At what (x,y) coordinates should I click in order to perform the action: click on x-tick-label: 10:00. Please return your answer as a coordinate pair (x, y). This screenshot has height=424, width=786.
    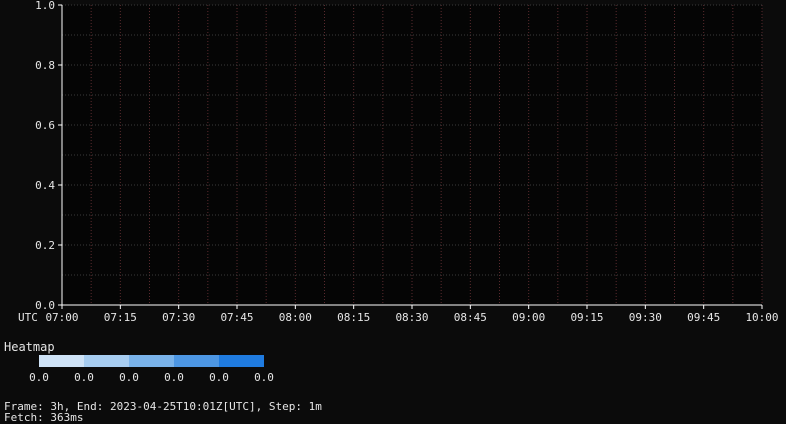
    Looking at the image, I should click on (761, 317).